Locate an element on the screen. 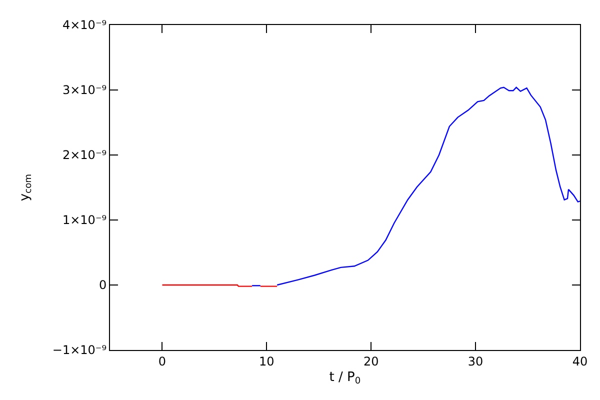 The image size is (600, 400). x-tick-label: 30 is located at coordinates (476, 361).